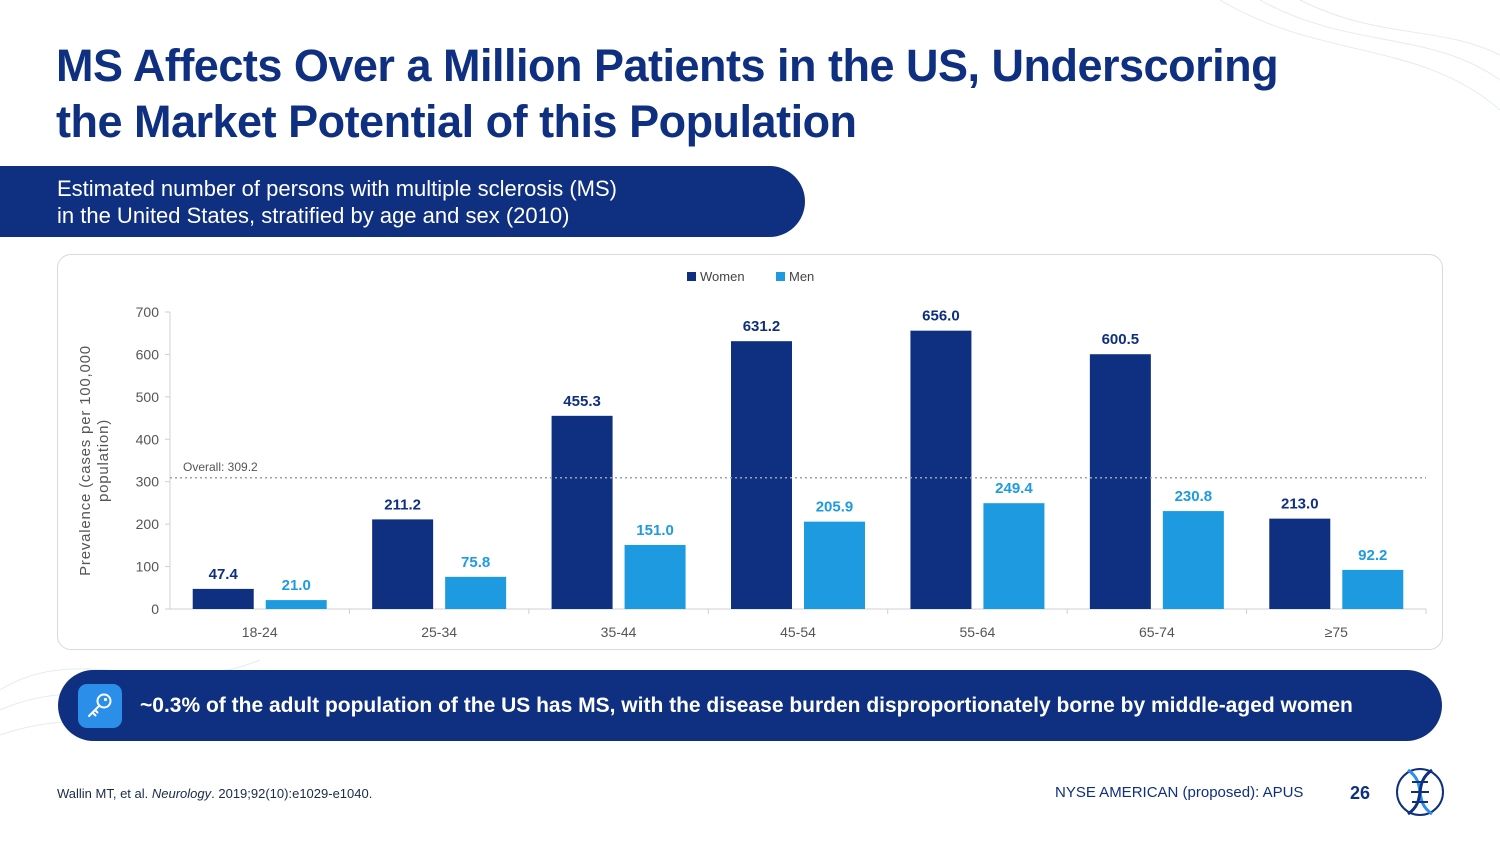 This screenshot has height=842, width=1500. I want to click on y-tick-label: 300, so click(148, 482).